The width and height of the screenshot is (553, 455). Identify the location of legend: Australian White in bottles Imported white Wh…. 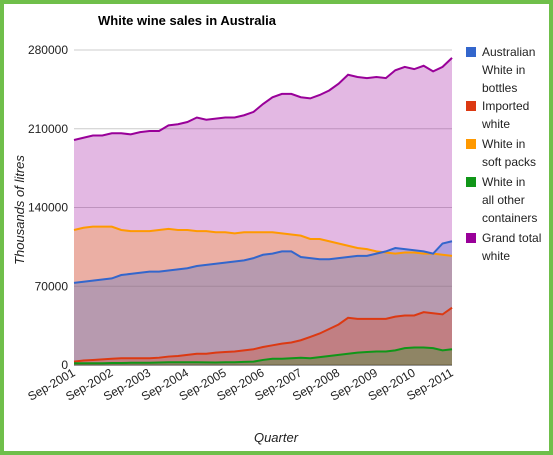
(503, 154).